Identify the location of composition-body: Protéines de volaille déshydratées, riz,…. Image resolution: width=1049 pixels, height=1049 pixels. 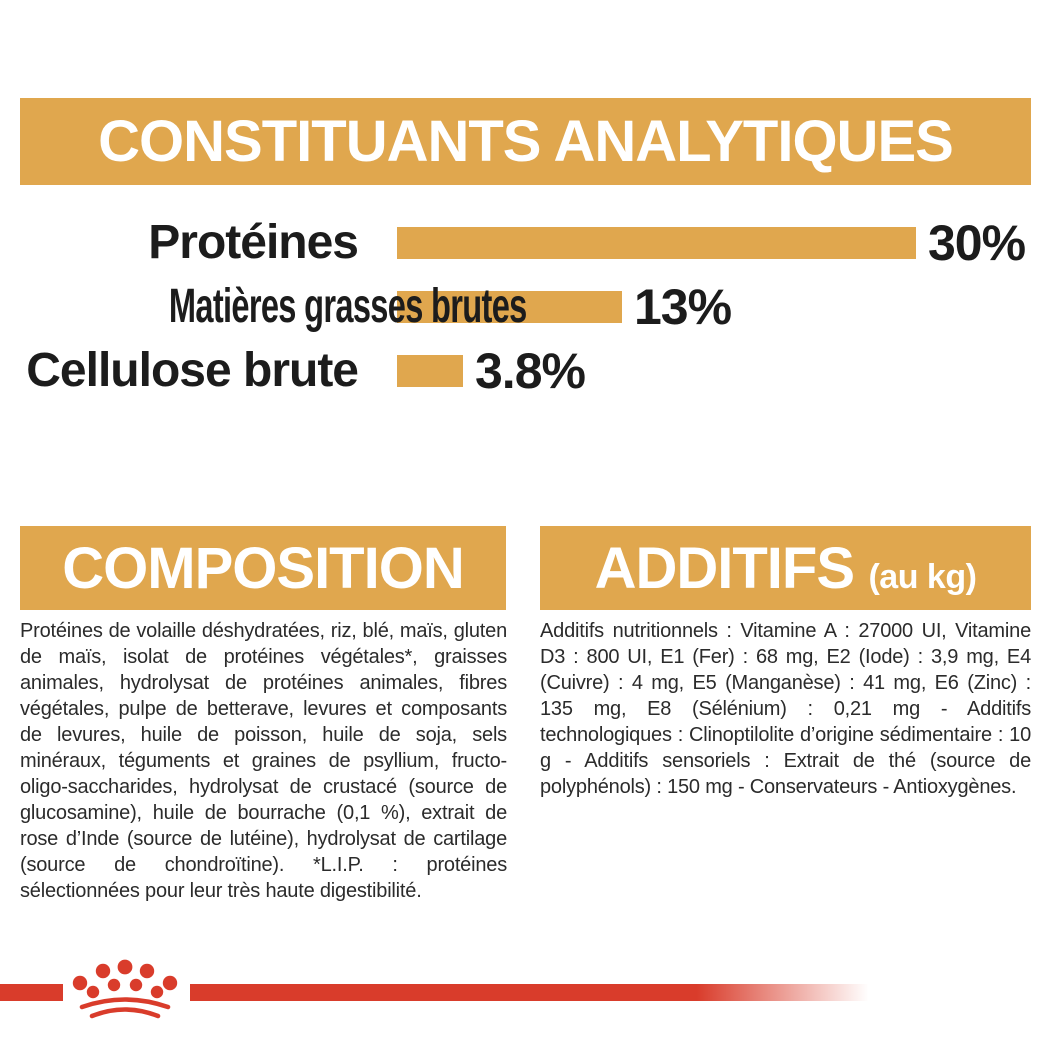
(263, 761).